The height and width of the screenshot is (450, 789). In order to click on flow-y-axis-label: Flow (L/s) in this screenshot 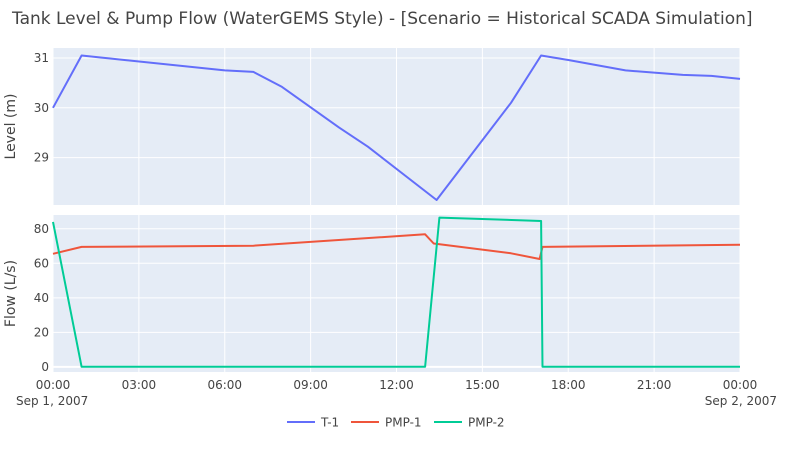, I will do `click(11, 293)`.